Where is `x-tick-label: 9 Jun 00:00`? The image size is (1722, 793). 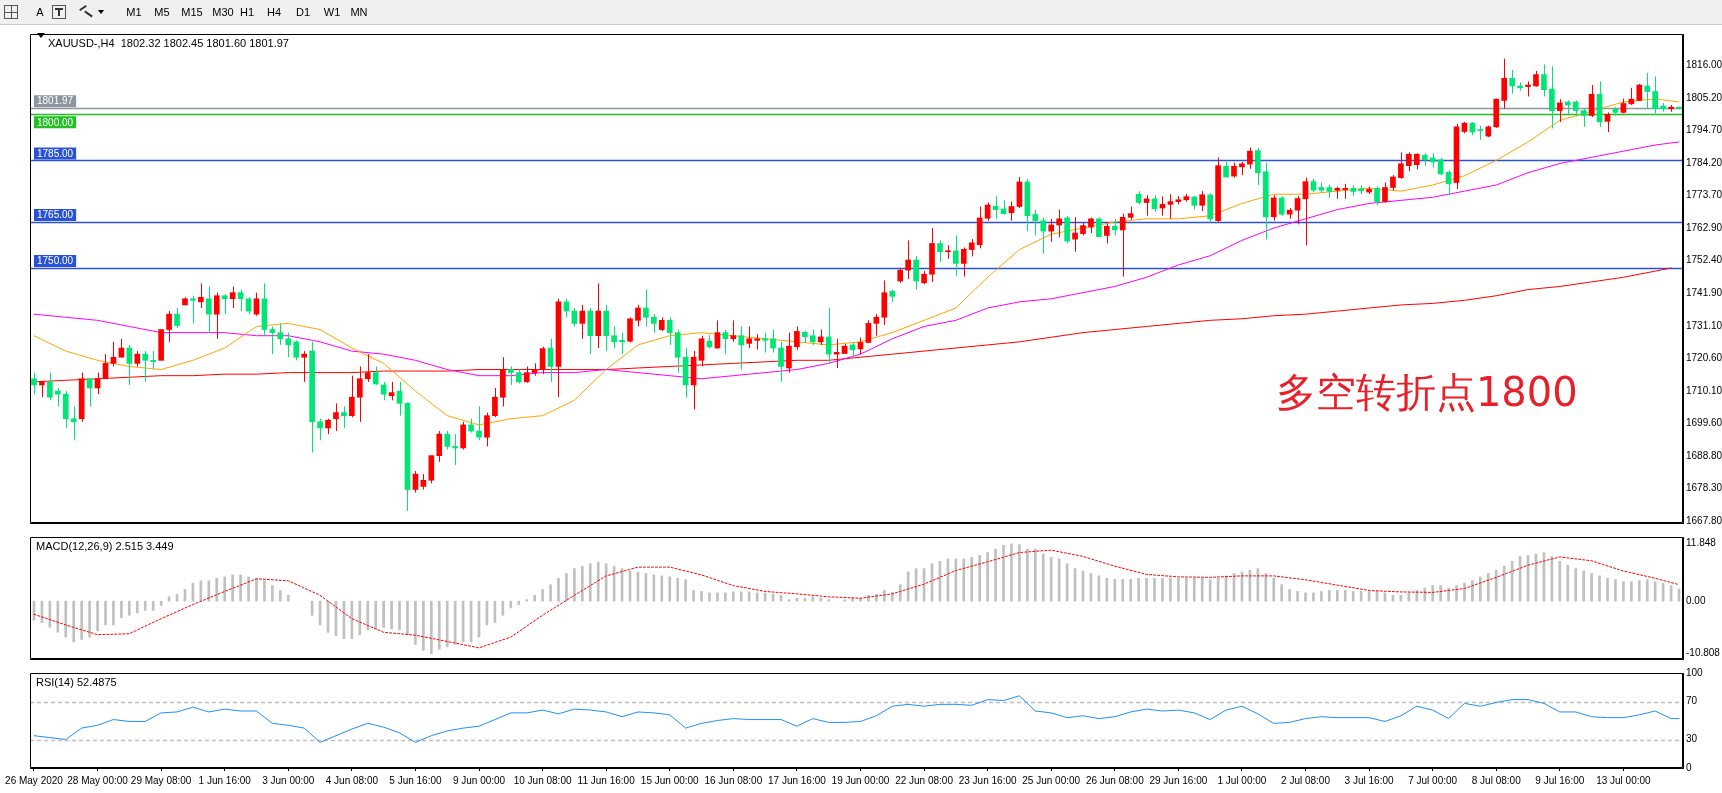 x-tick-label: 9 Jun 00:00 is located at coordinates (479, 780).